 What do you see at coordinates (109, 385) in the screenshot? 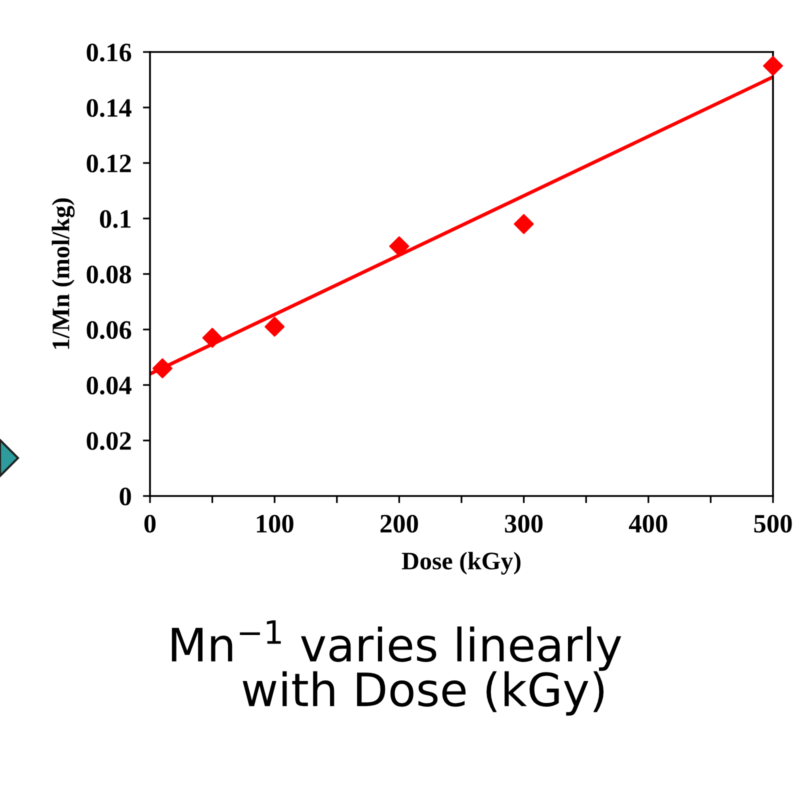
I see `y-tick-label: 0.04` at bounding box center [109, 385].